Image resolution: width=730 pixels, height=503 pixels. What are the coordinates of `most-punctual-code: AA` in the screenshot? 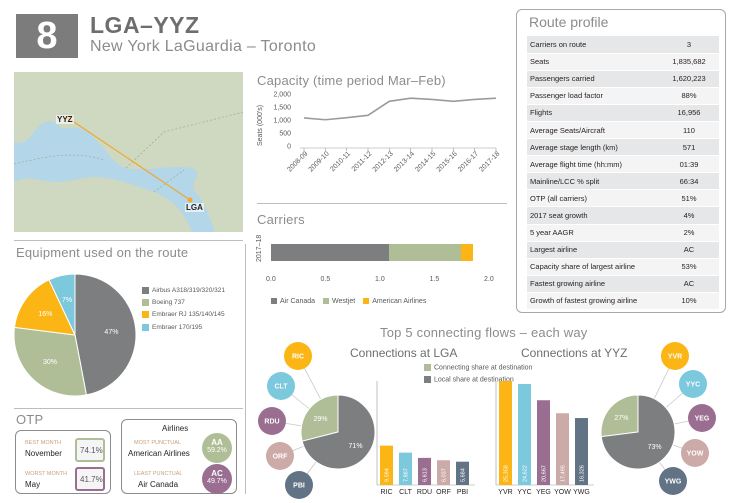 It's located at (217, 442).